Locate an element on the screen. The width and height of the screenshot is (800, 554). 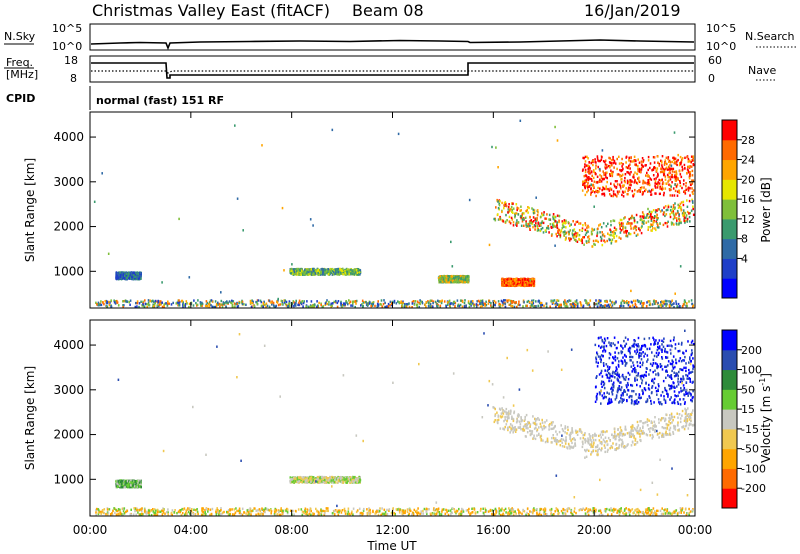
colorbar-tick-label: 28 is located at coordinates (748, 140).